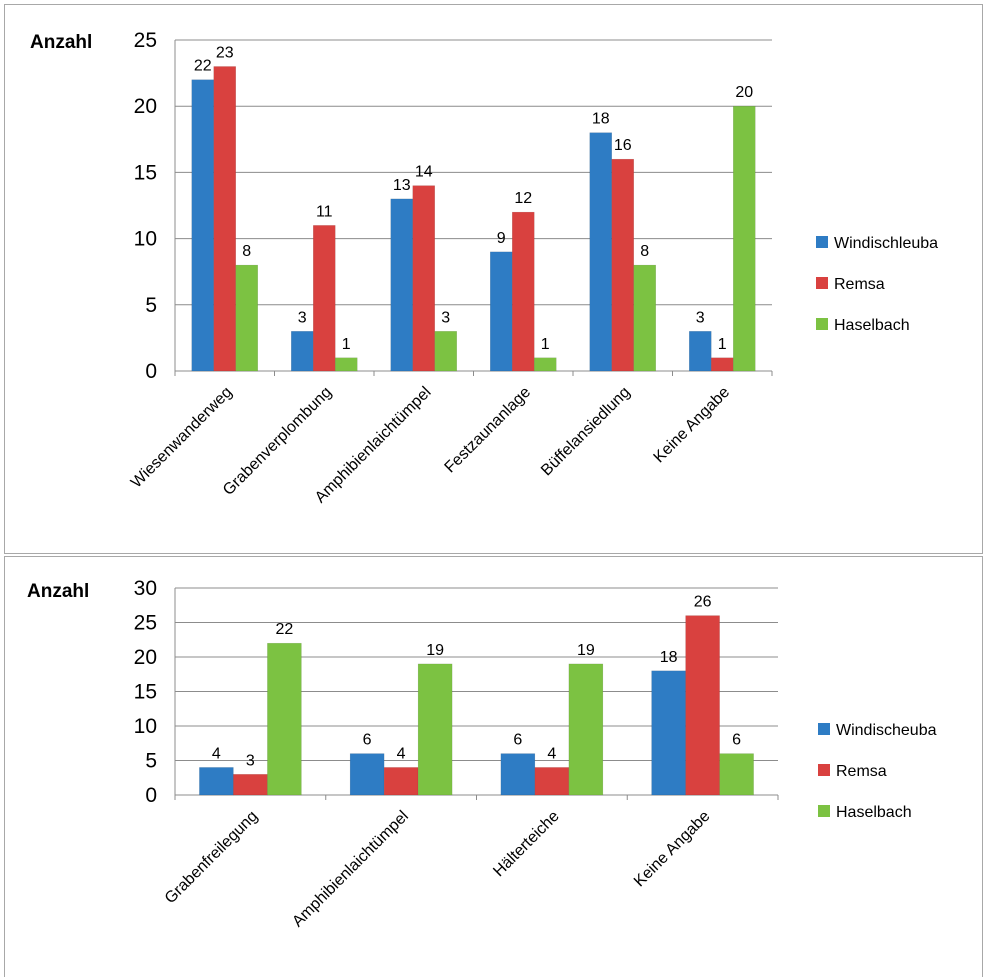 This screenshot has width=986, height=977. What do you see at coordinates (324, 211) in the screenshot?
I see `data-label: 11` at bounding box center [324, 211].